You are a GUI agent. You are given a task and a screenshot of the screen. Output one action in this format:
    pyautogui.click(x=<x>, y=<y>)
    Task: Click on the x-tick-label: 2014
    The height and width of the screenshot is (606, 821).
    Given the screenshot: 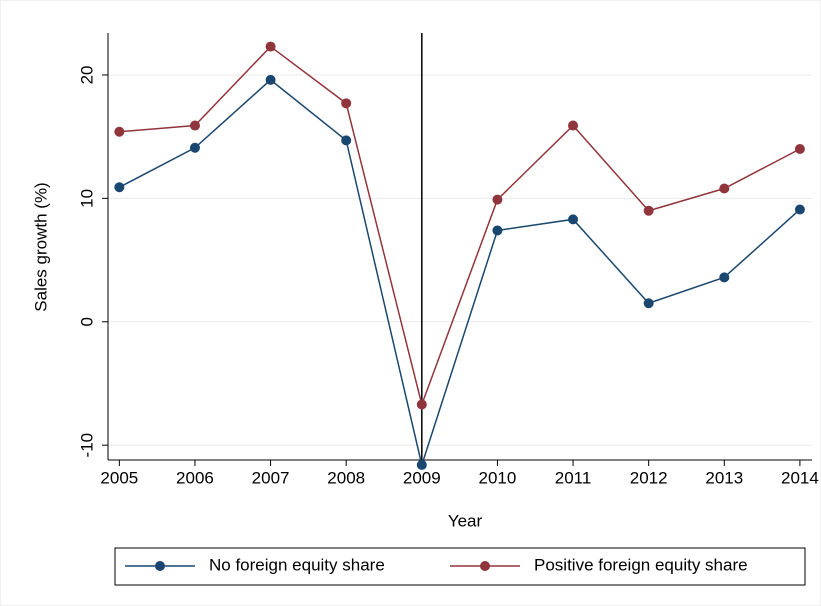 What is the action you would take?
    pyautogui.click(x=800, y=477)
    